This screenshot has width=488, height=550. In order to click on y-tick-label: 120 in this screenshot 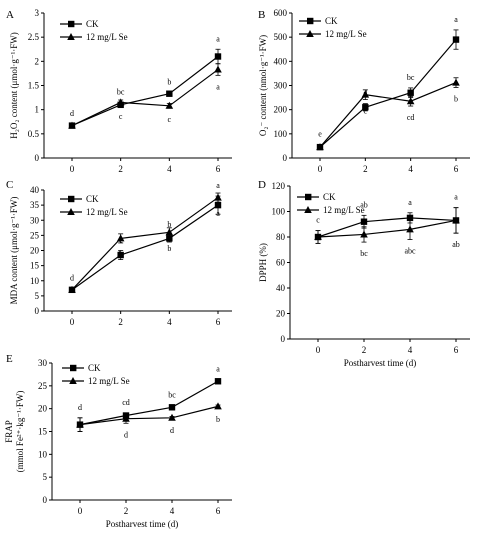, I will do `click(279, 186)`.